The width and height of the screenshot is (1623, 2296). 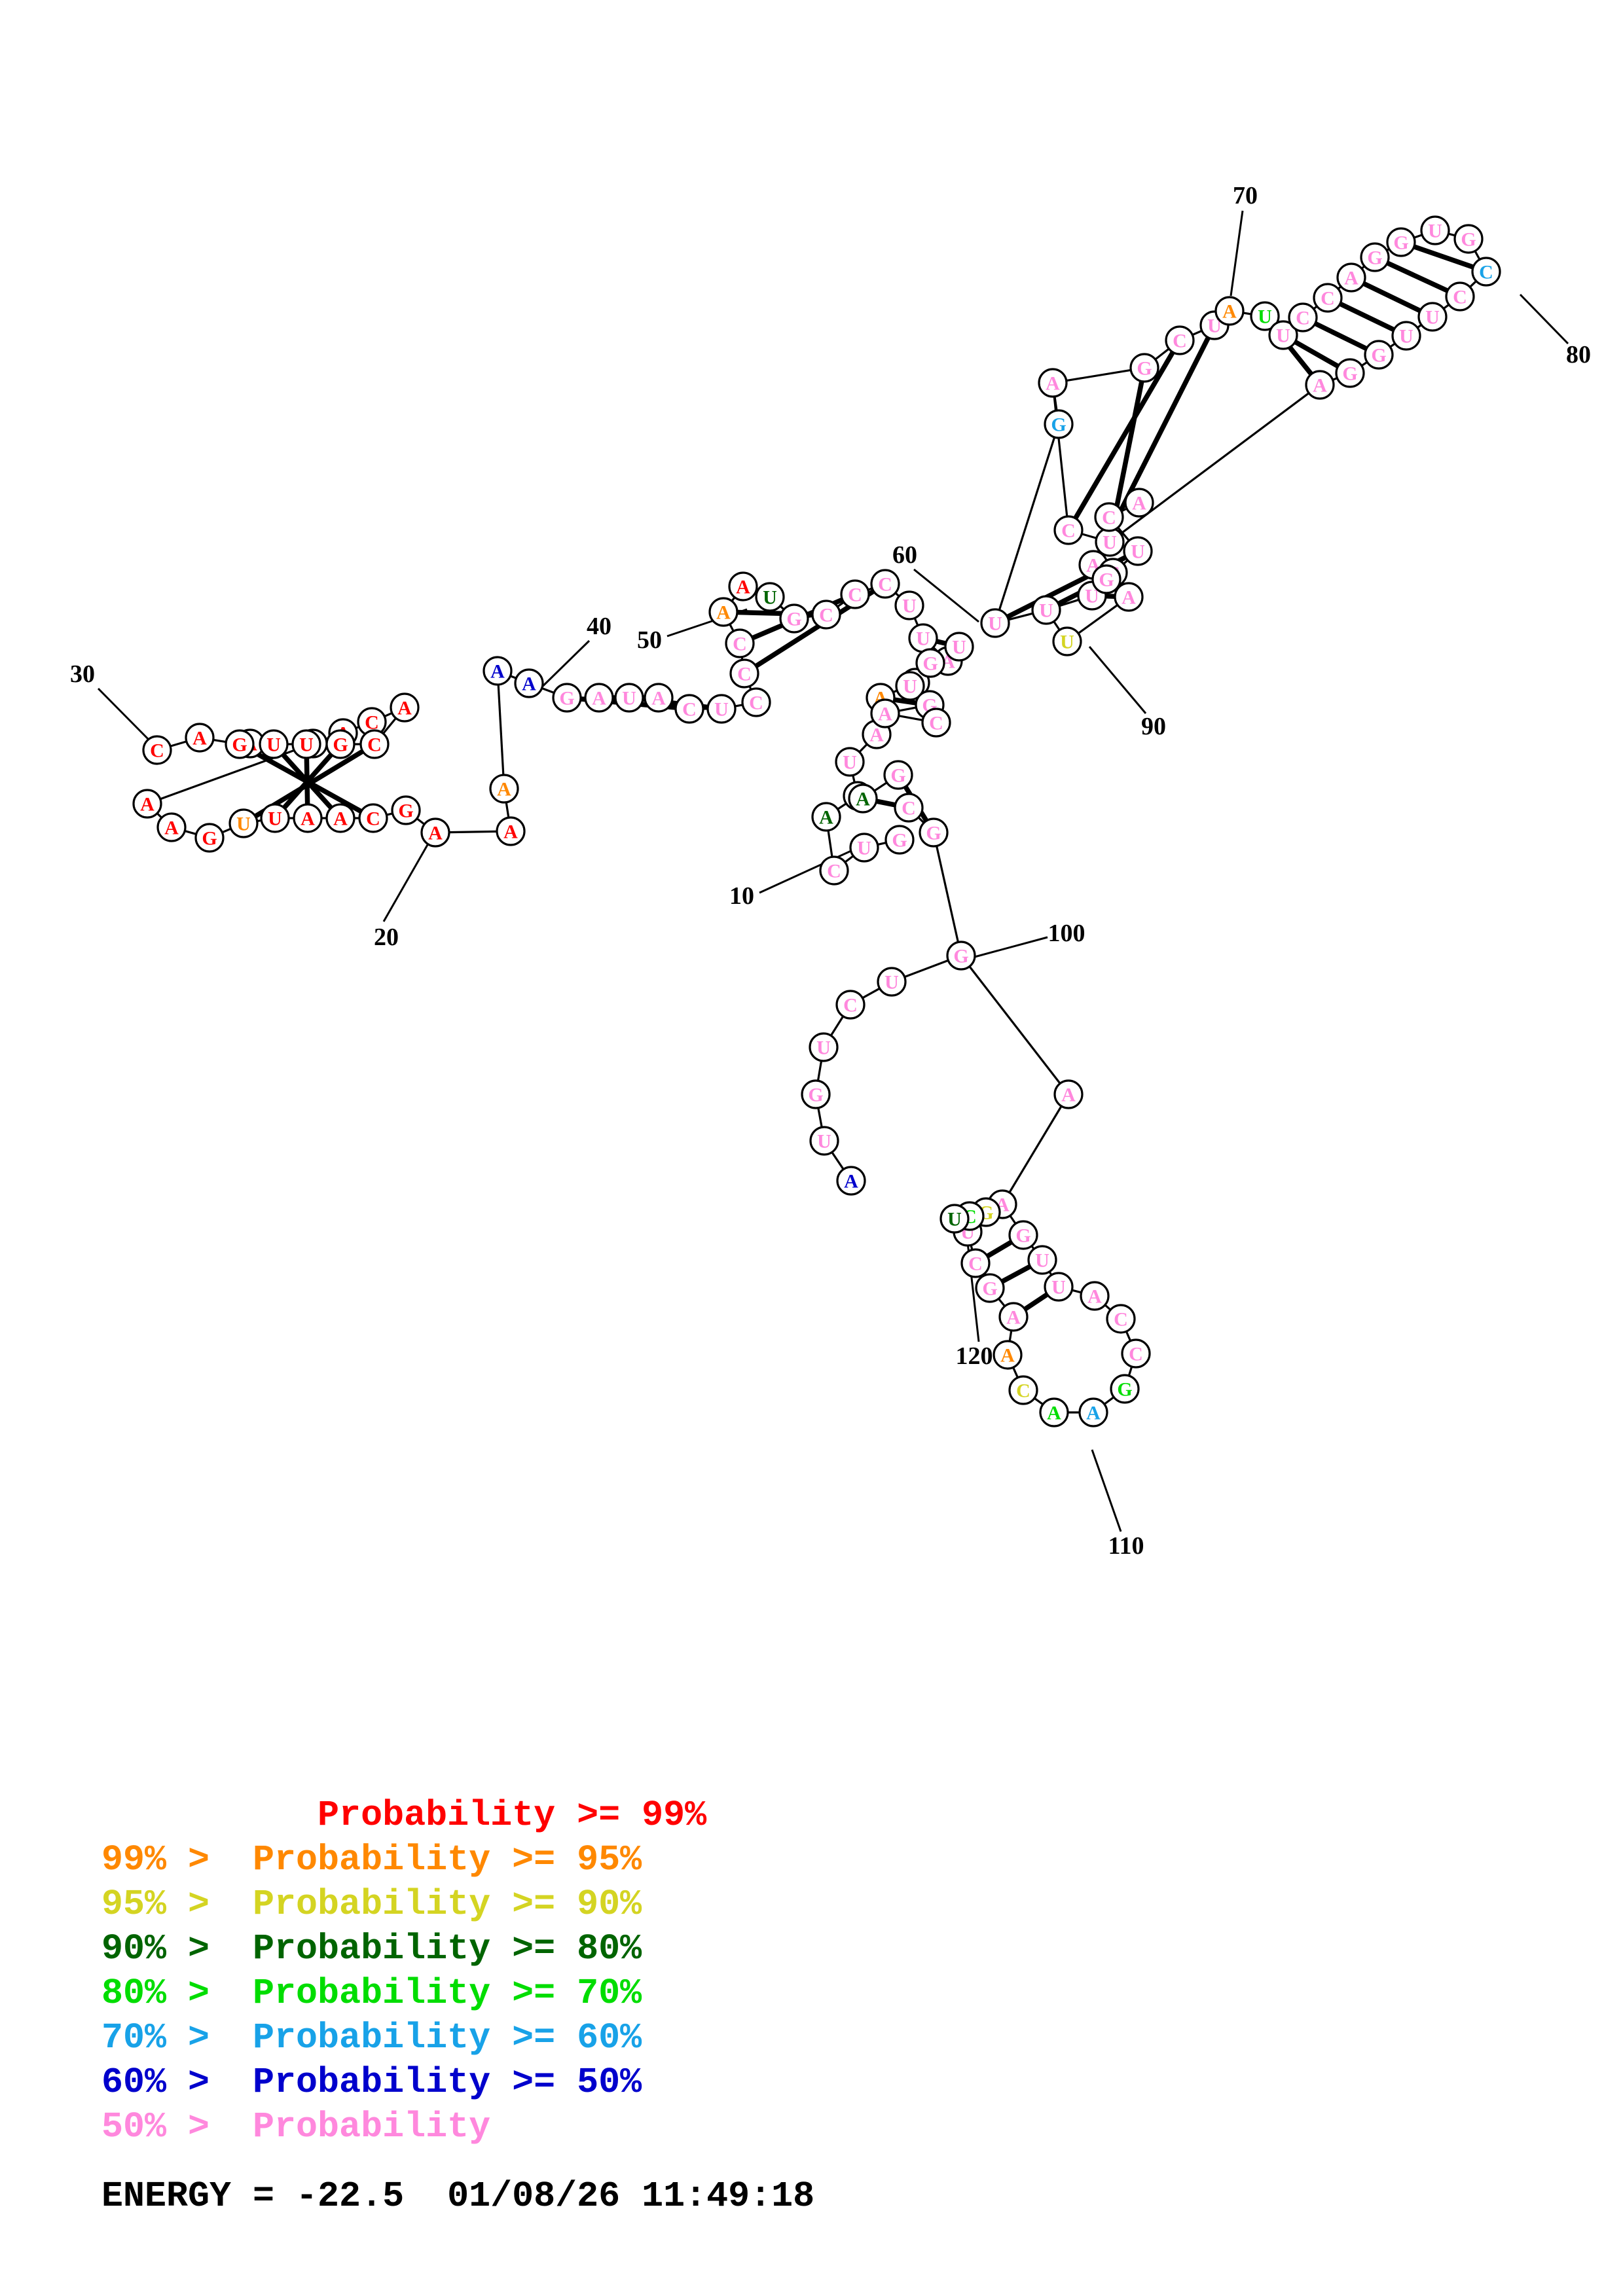 What do you see at coordinates (974, 1356) in the screenshot?
I see `position-label: 120` at bounding box center [974, 1356].